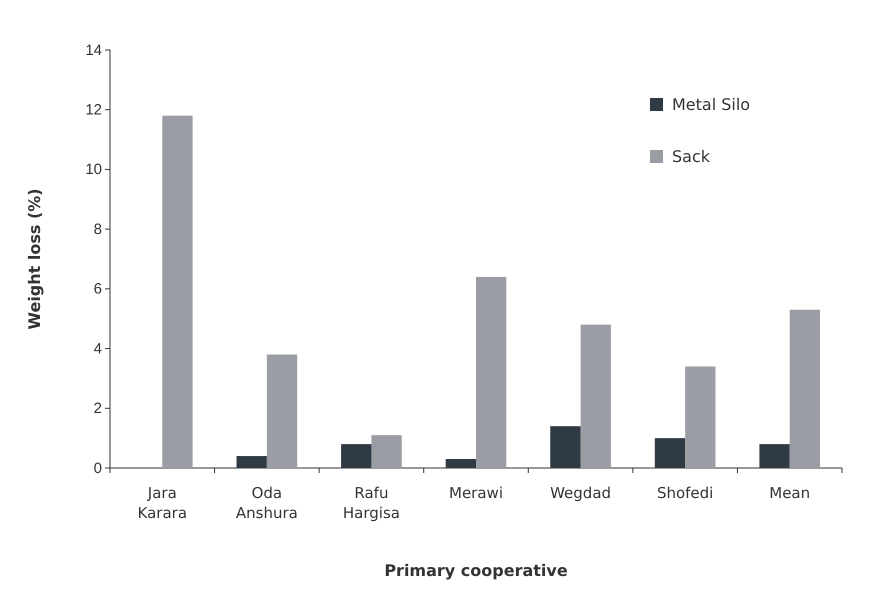 The image size is (872, 598). I want to click on x-tick-label: Mean, so click(789, 493).